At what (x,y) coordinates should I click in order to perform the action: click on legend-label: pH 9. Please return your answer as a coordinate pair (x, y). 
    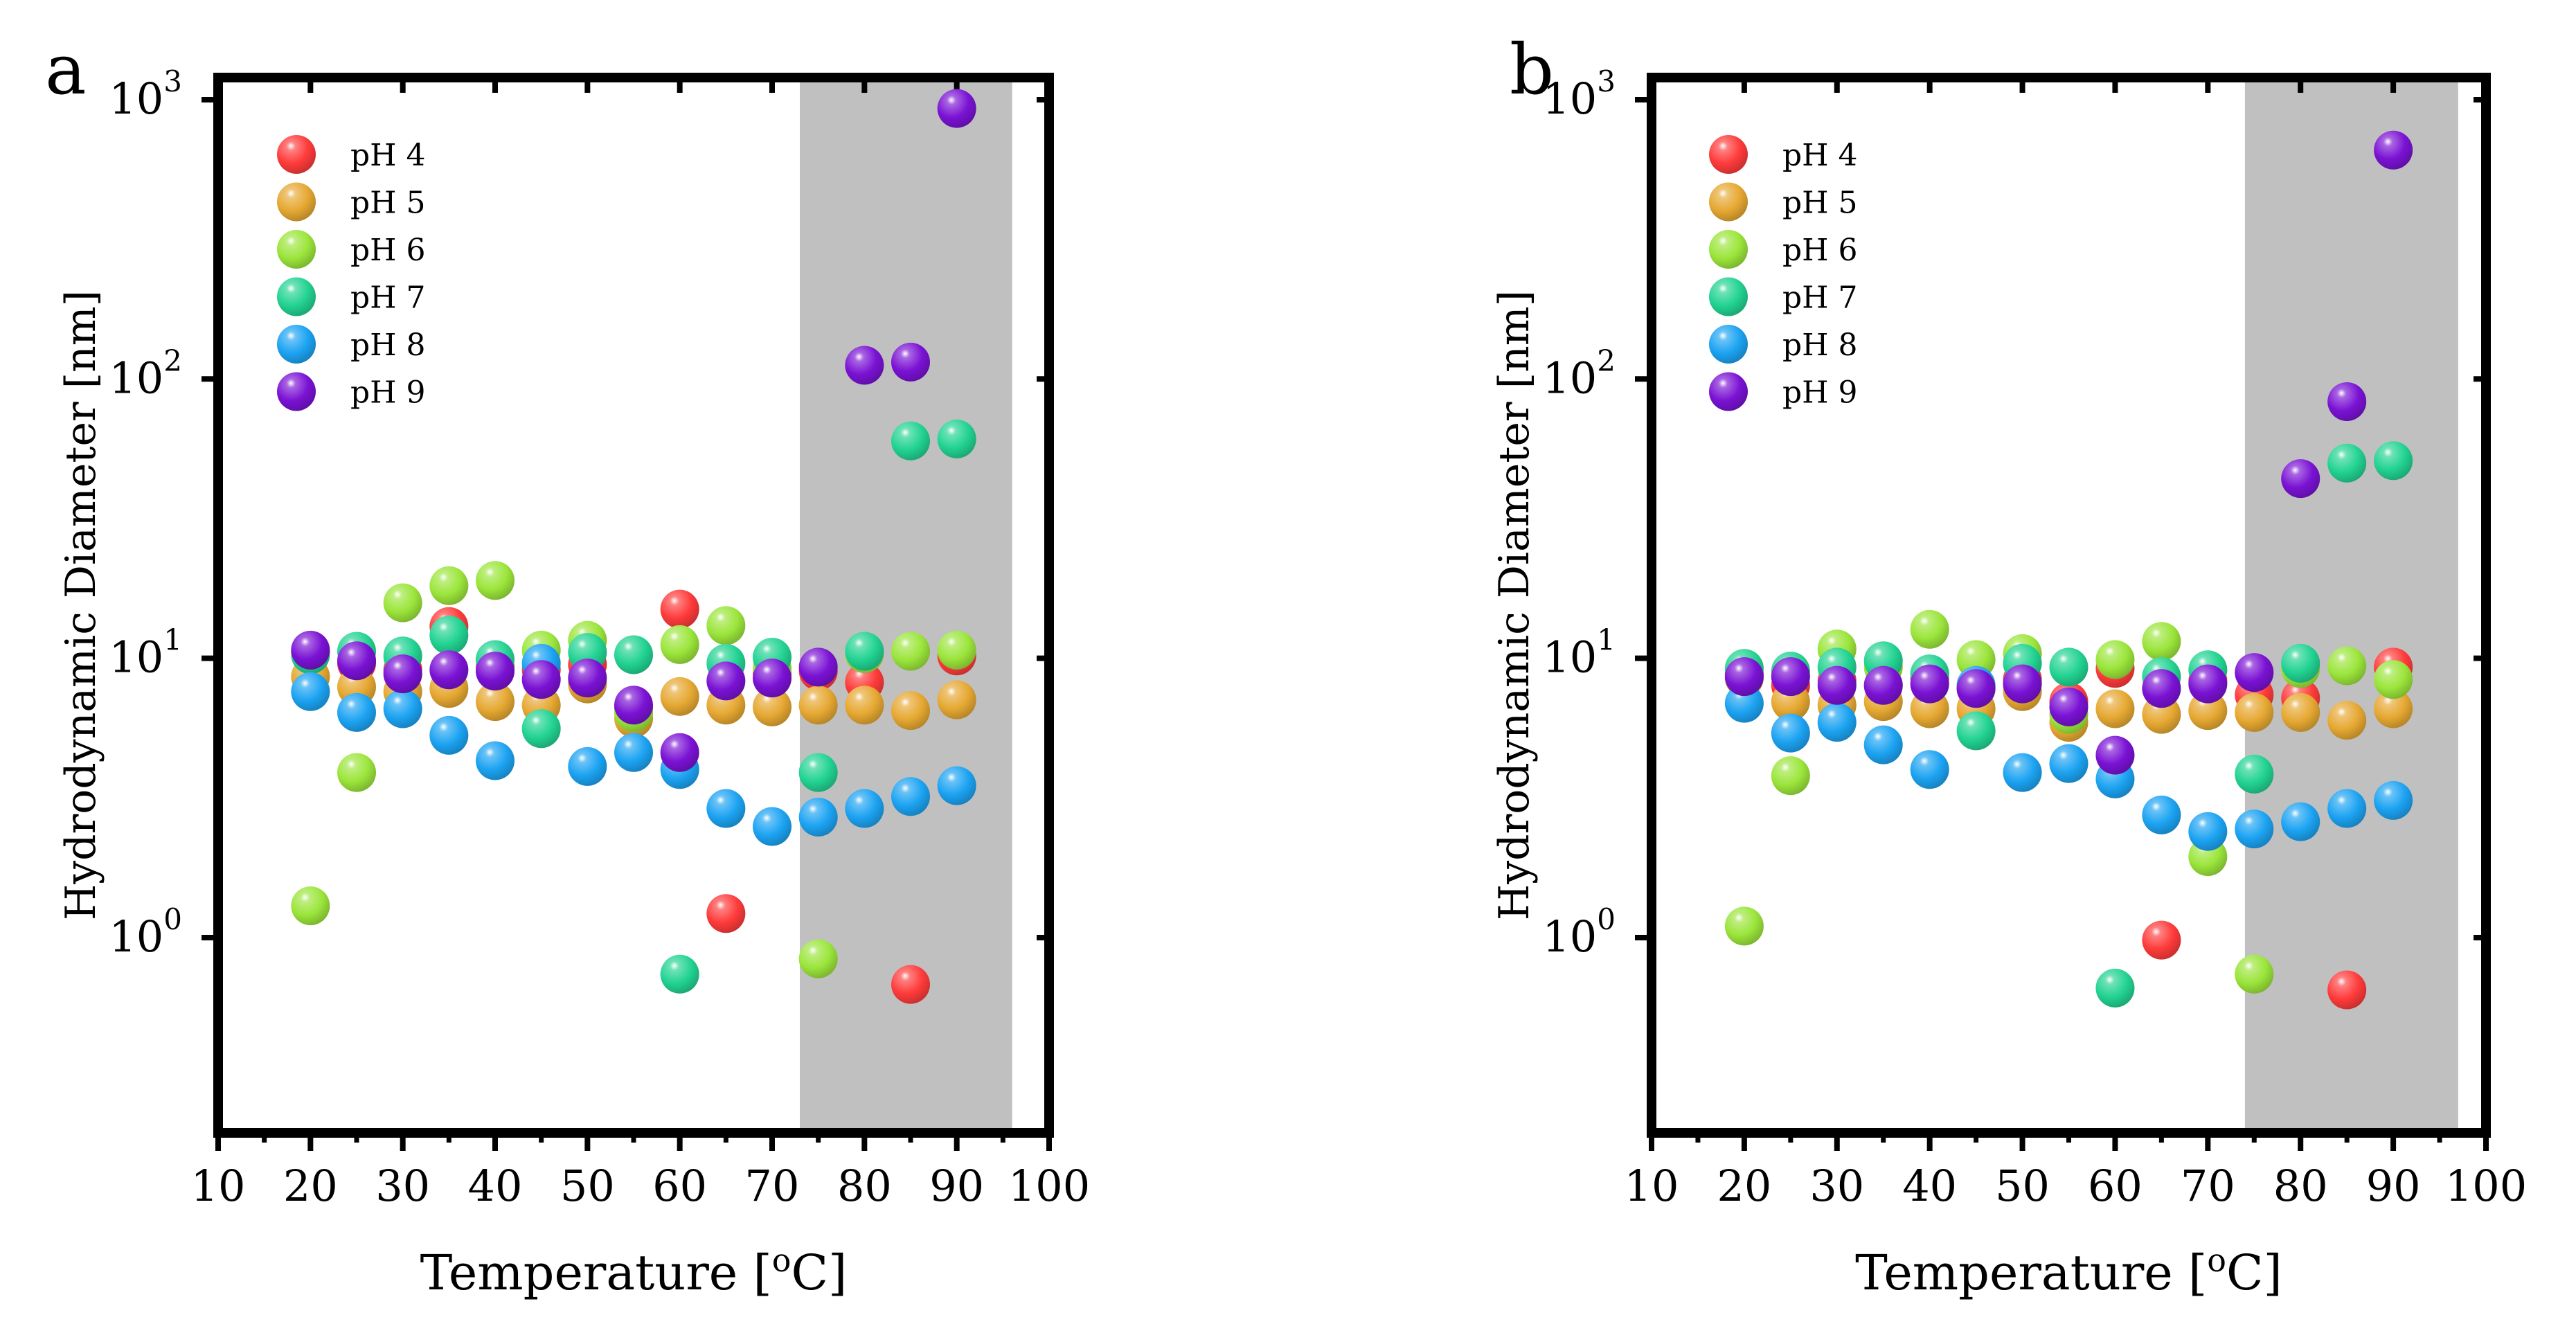
    Looking at the image, I should click on (1820, 393).